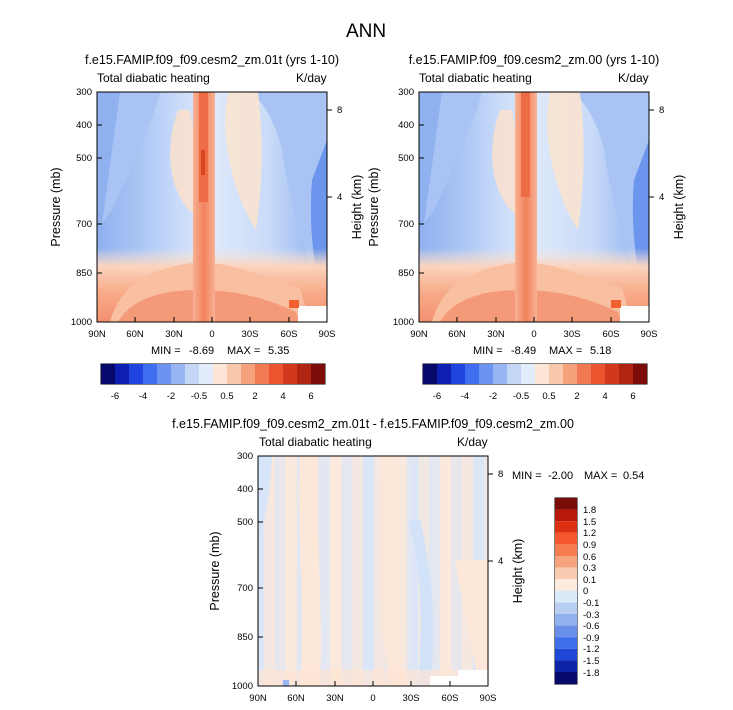 This screenshot has width=733, height=710. Describe the element at coordinates (366, 31) in the screenshot. I see `figure-title: ANN` at that location.